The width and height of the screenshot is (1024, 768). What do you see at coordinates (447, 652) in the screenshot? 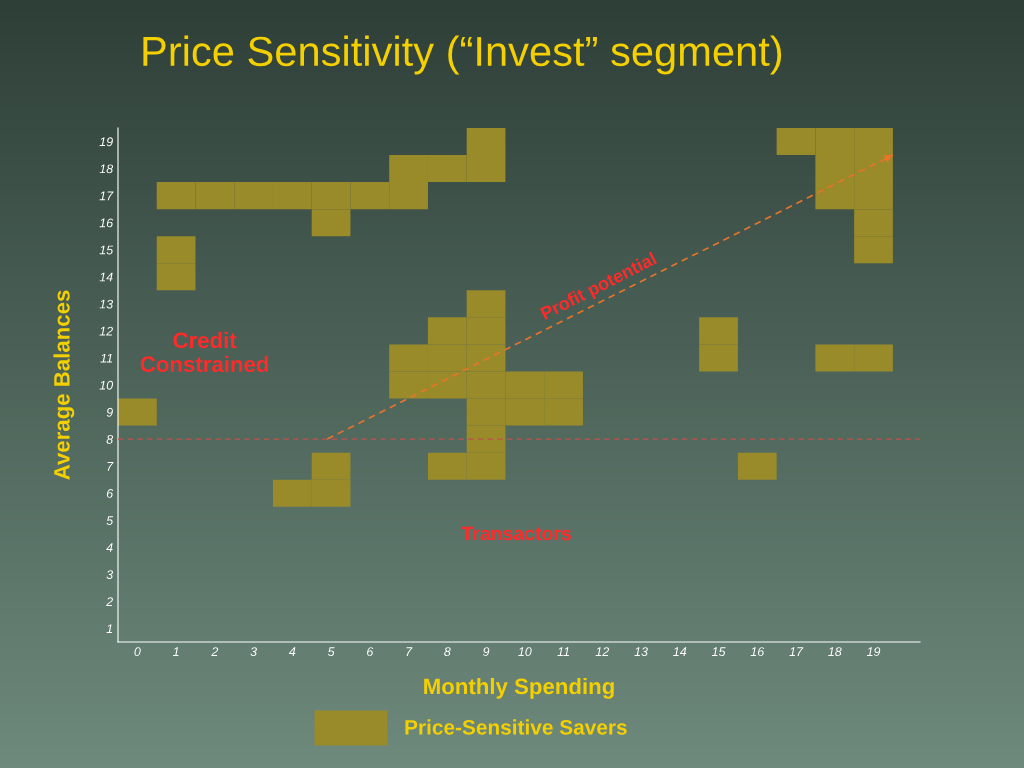
I see `x-tick-label: 8` at bounding box center [447, 652].